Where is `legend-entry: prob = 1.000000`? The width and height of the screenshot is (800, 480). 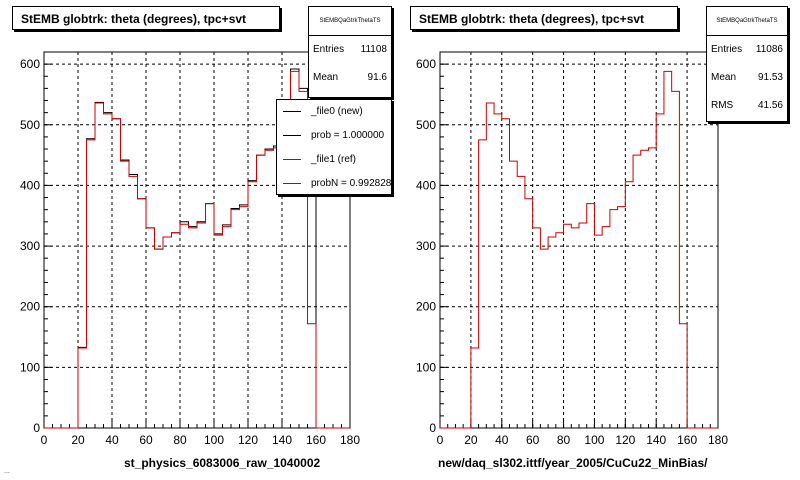
legend-entry: prob = 1.000000 is located at coordinates (334, 136).